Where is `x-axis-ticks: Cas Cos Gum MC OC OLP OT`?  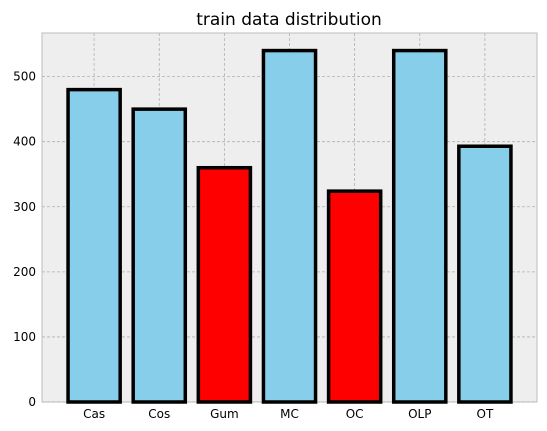 x-axis-ticks: Cas Cos Gum MC OC OLP OT is located at coordinates (288, 414).